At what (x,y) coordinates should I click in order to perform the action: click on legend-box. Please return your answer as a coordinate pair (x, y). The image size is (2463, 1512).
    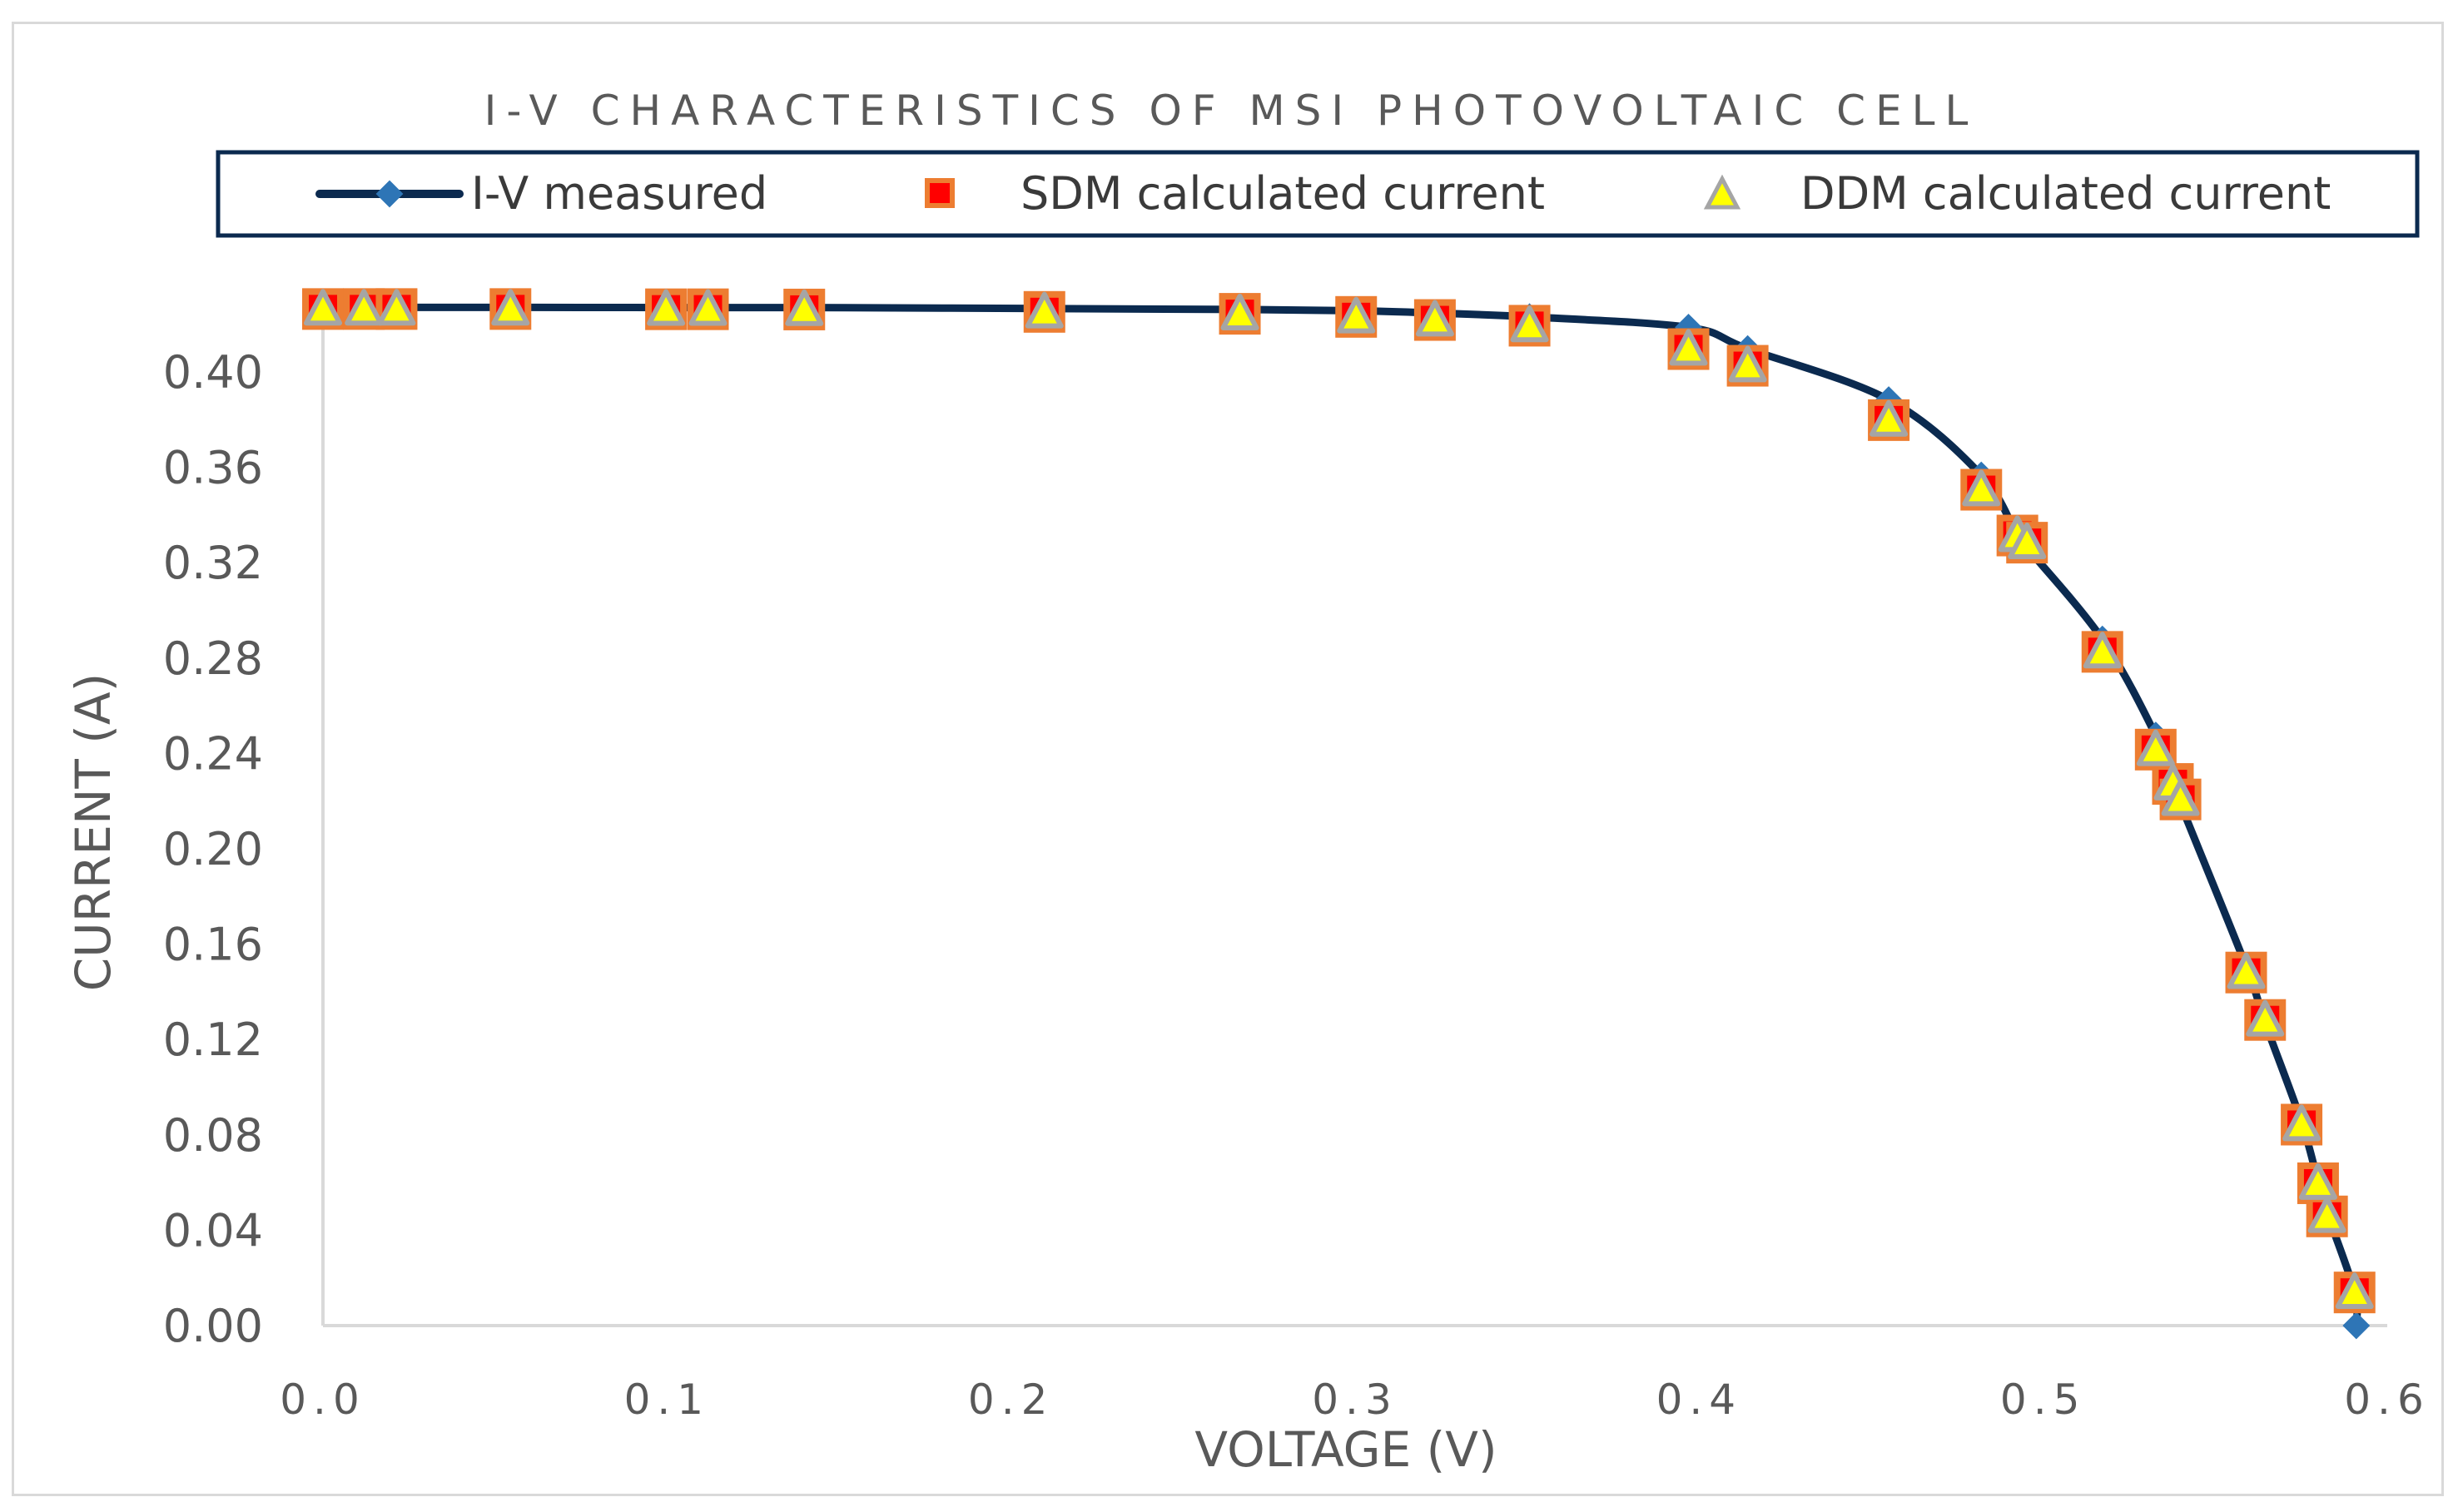
    Looking at the image, I should click on (1318, 194).